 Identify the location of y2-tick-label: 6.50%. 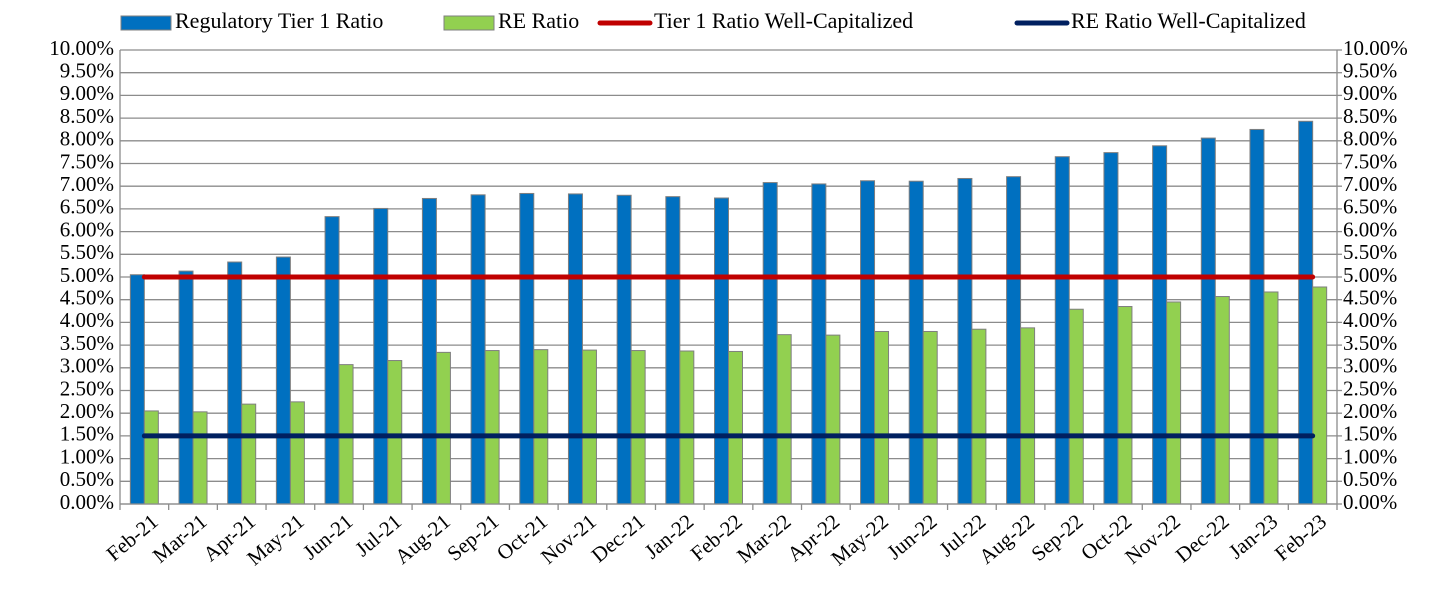
(1370, 207).